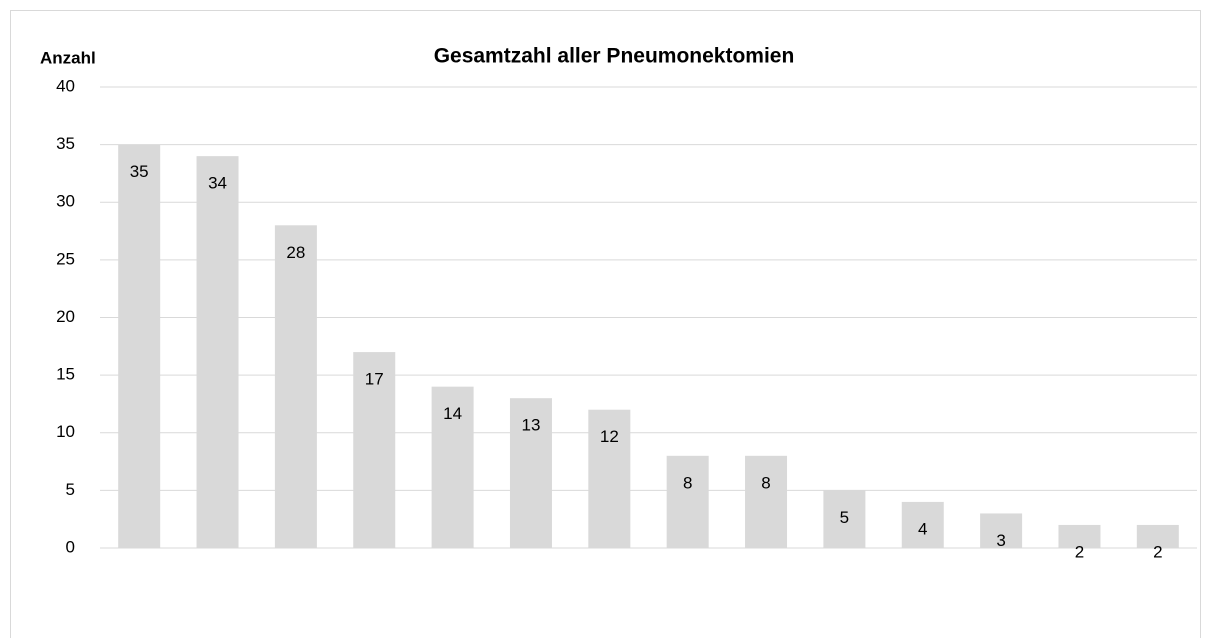 This screenshot has height=638, width=1207. Describe the element at coordinates (922, 528) in the screenshot. I see `data-label: 4` at that location.